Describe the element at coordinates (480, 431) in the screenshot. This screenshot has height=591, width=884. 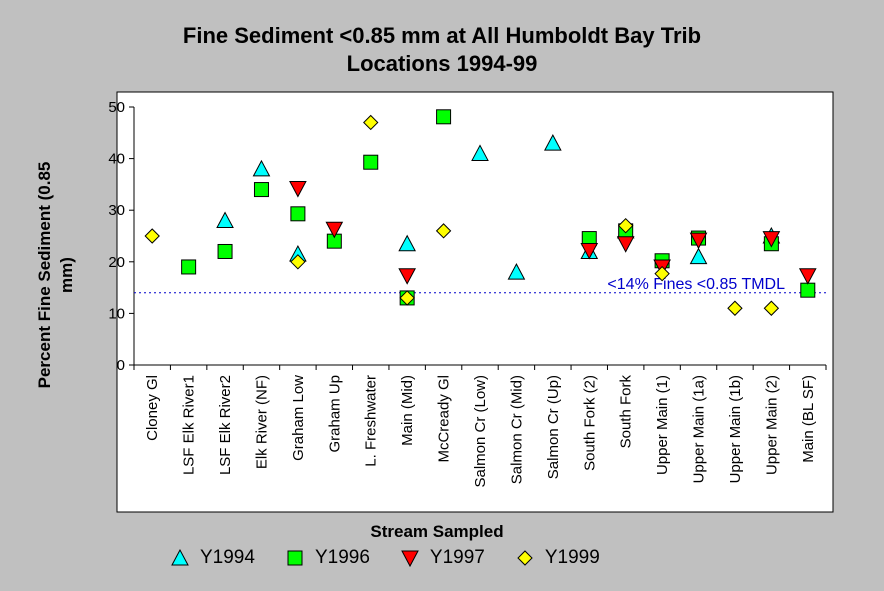
I see `x-tick-label: Salmon Cr (Low)` at that location.